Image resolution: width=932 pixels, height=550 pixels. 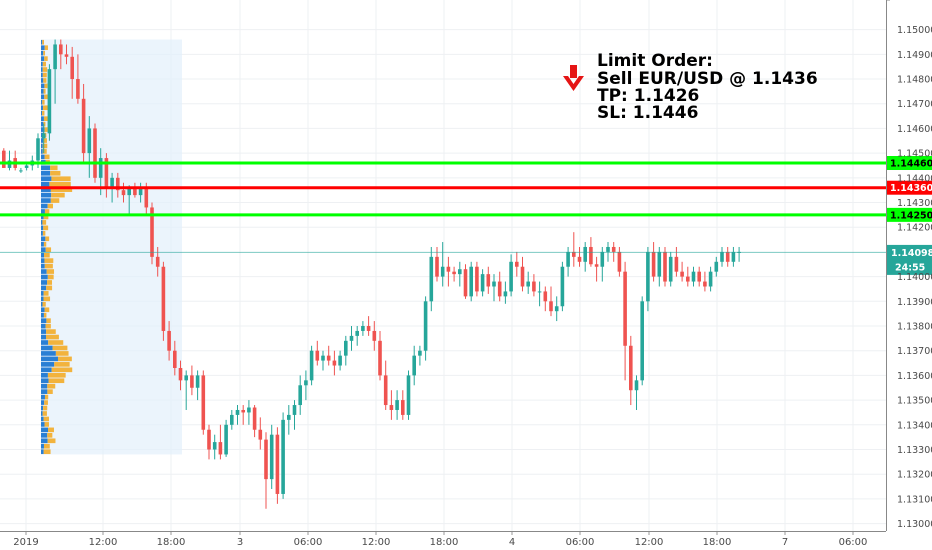 I want to click on x-tick-label: 2019, so click(x=25, y=542).